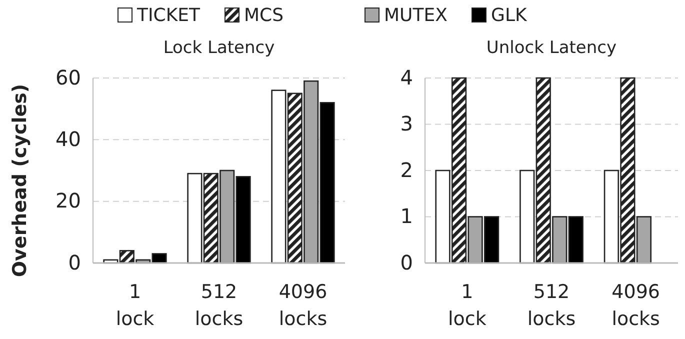 The image size is (685, 339). Describe the element at coordinates (264, 15) in the screenshot. I see `legend-label: MCS` at that location.